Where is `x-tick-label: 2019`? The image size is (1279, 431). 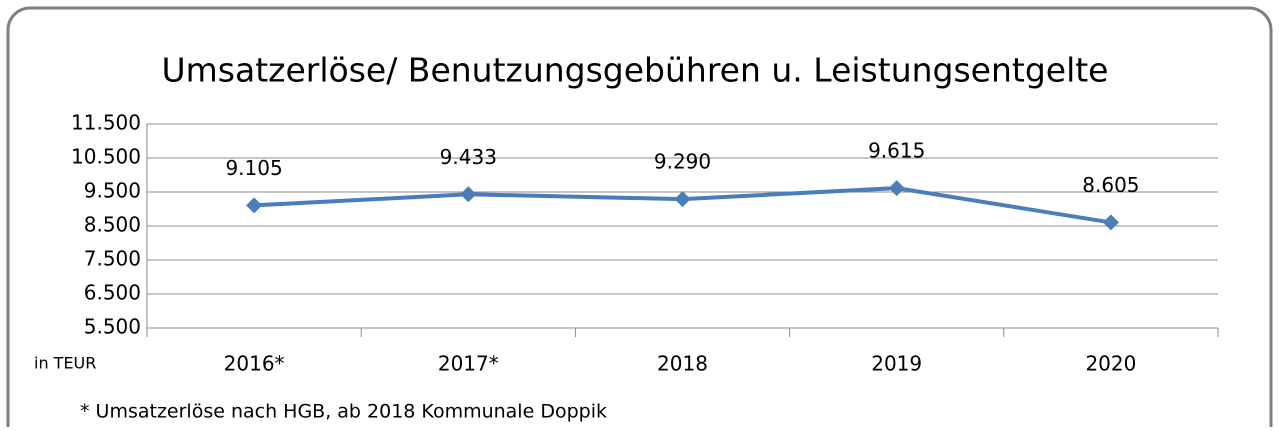 x-tick-label: 2019 is located at coordinates (896, 364).